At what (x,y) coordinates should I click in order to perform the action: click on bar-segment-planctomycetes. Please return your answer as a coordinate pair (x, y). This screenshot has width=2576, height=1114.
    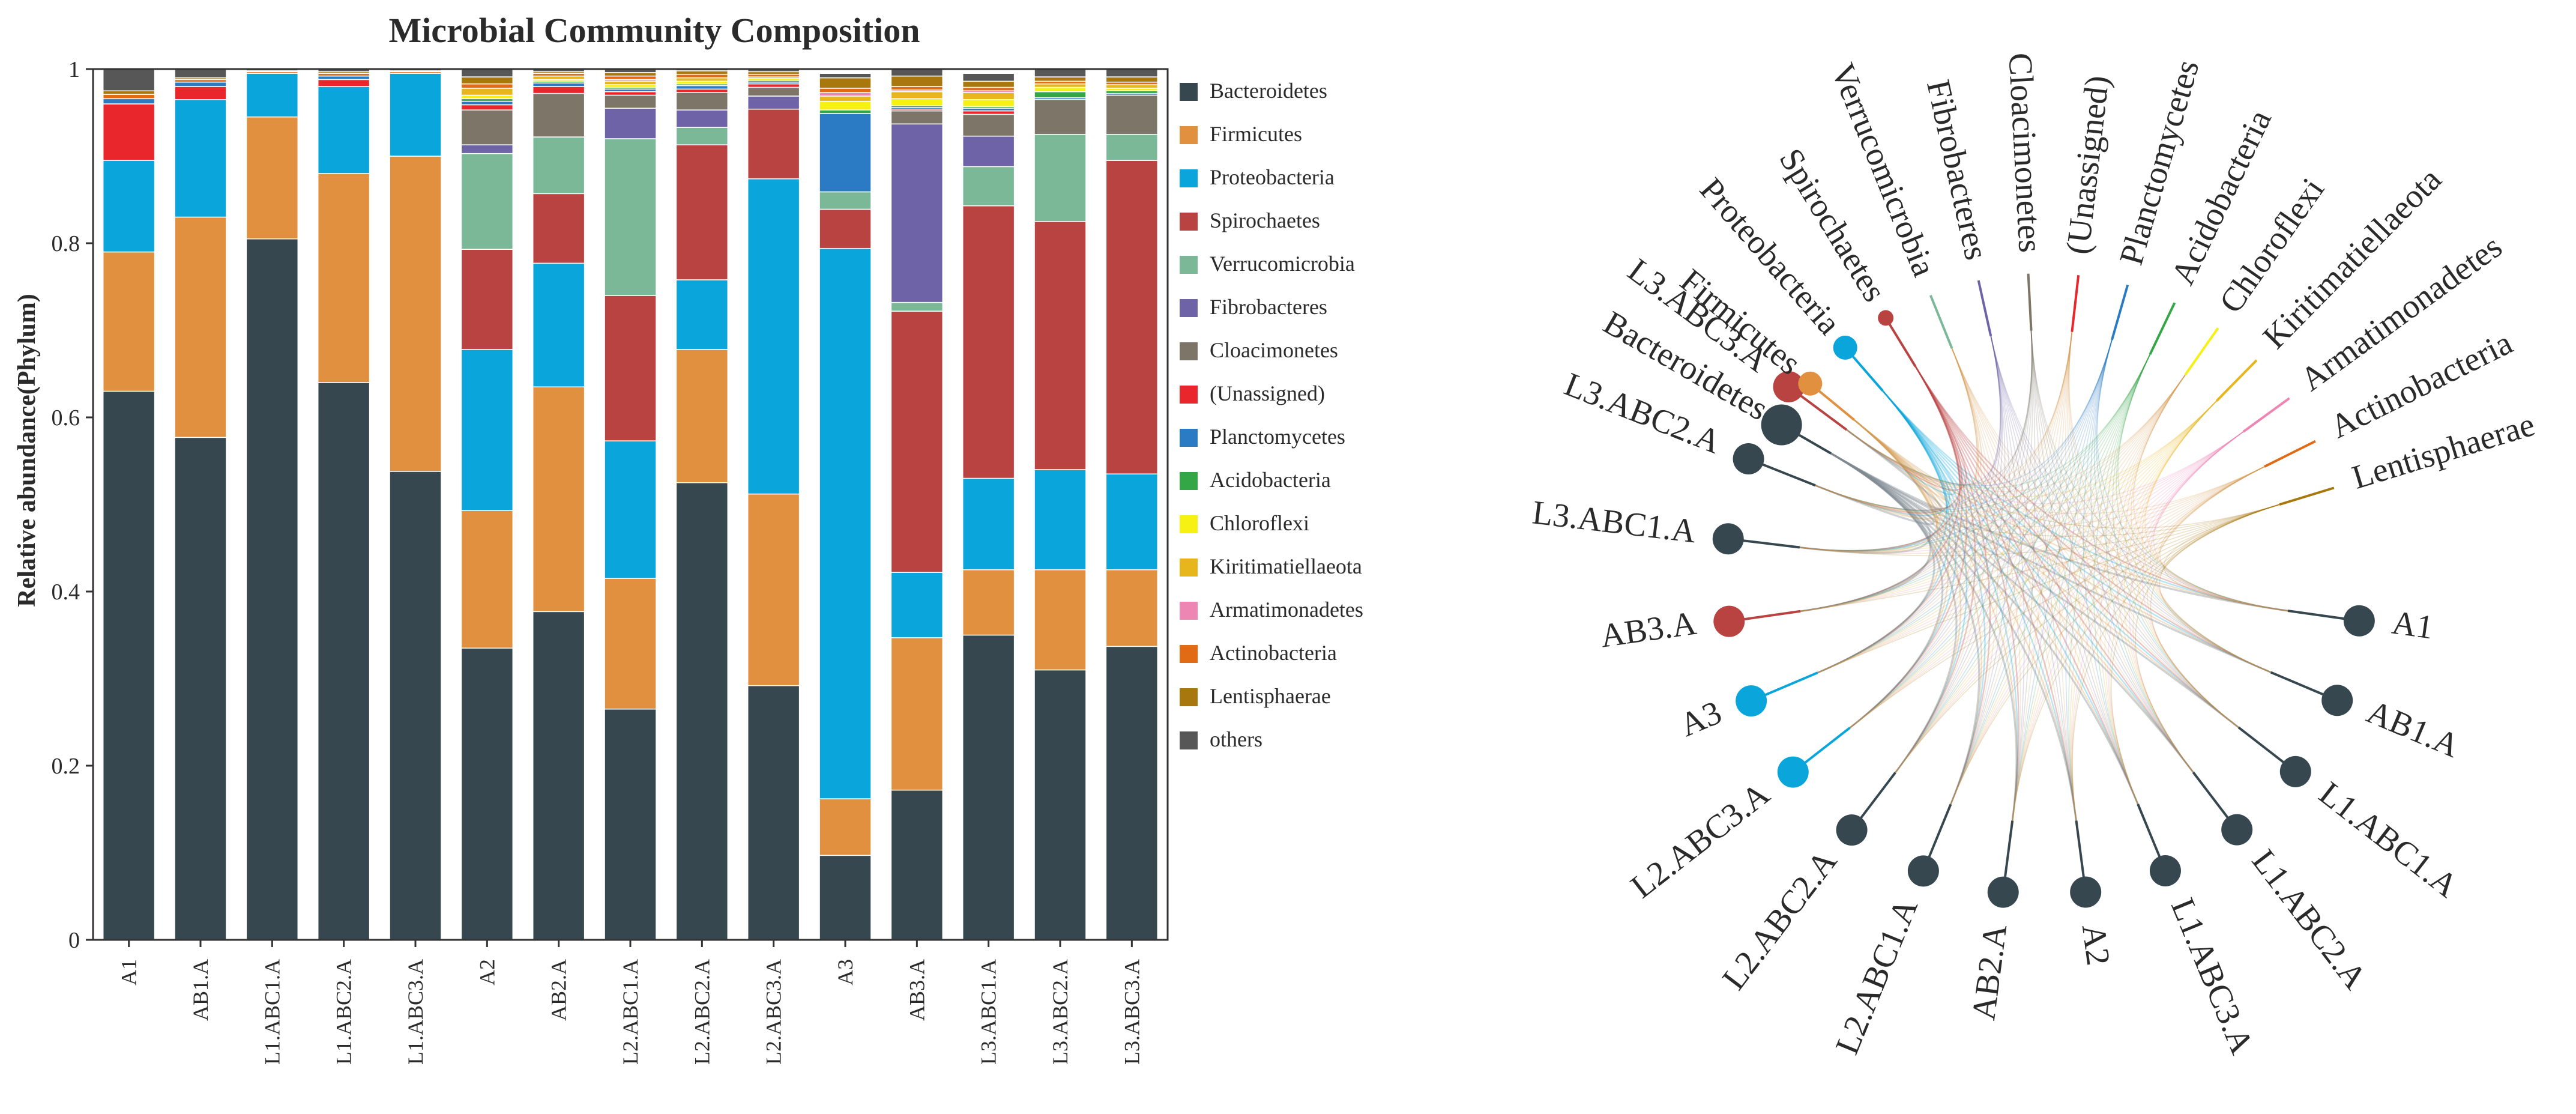
    Looking at the image, I should click on (128, 101).